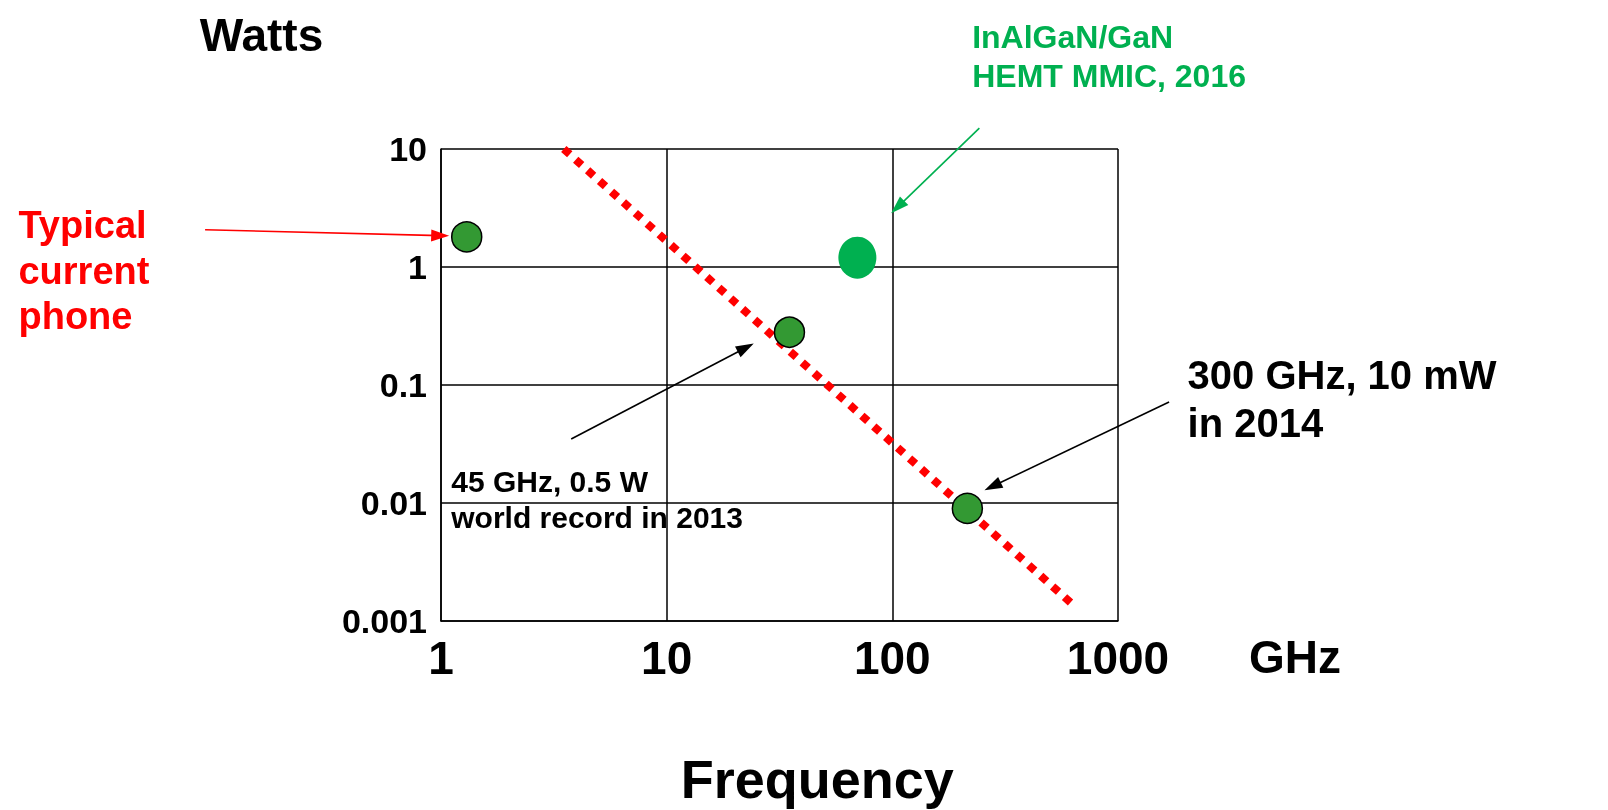 Image resolution: width=1608 pixels, height=810 pixels. I want to click on y-tick-label: 0.1, so click(403, 385).